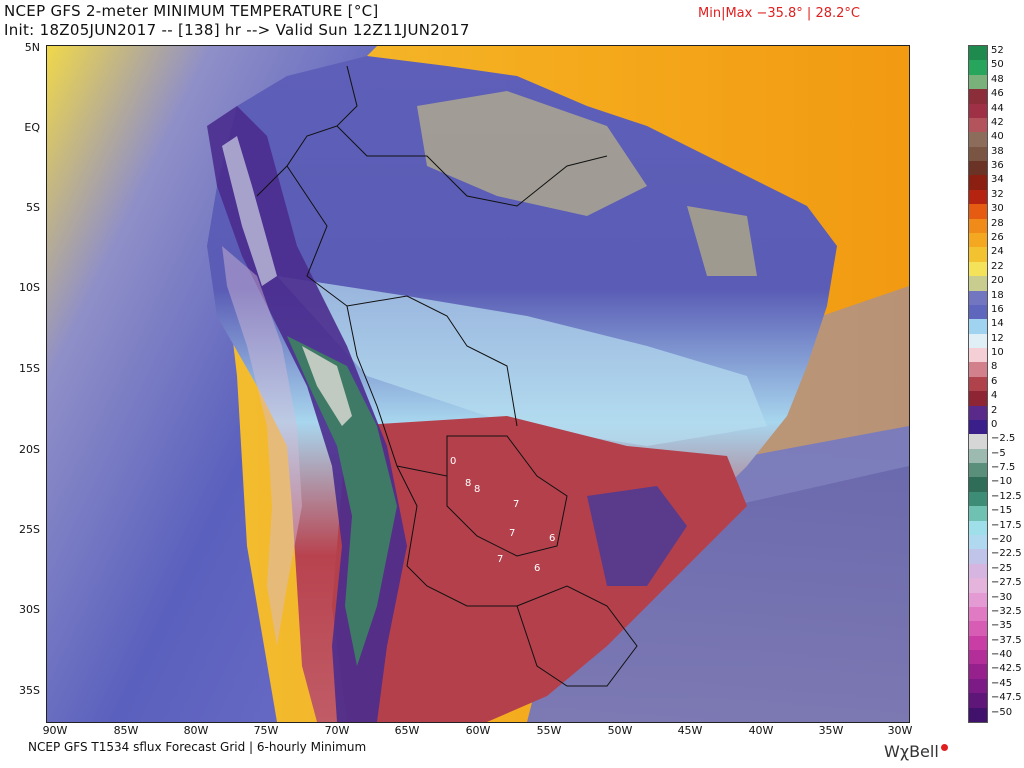 This screenshot has height=768, width=1024. I want to click on colorbar-tick-label: 38, so click(997, 151).